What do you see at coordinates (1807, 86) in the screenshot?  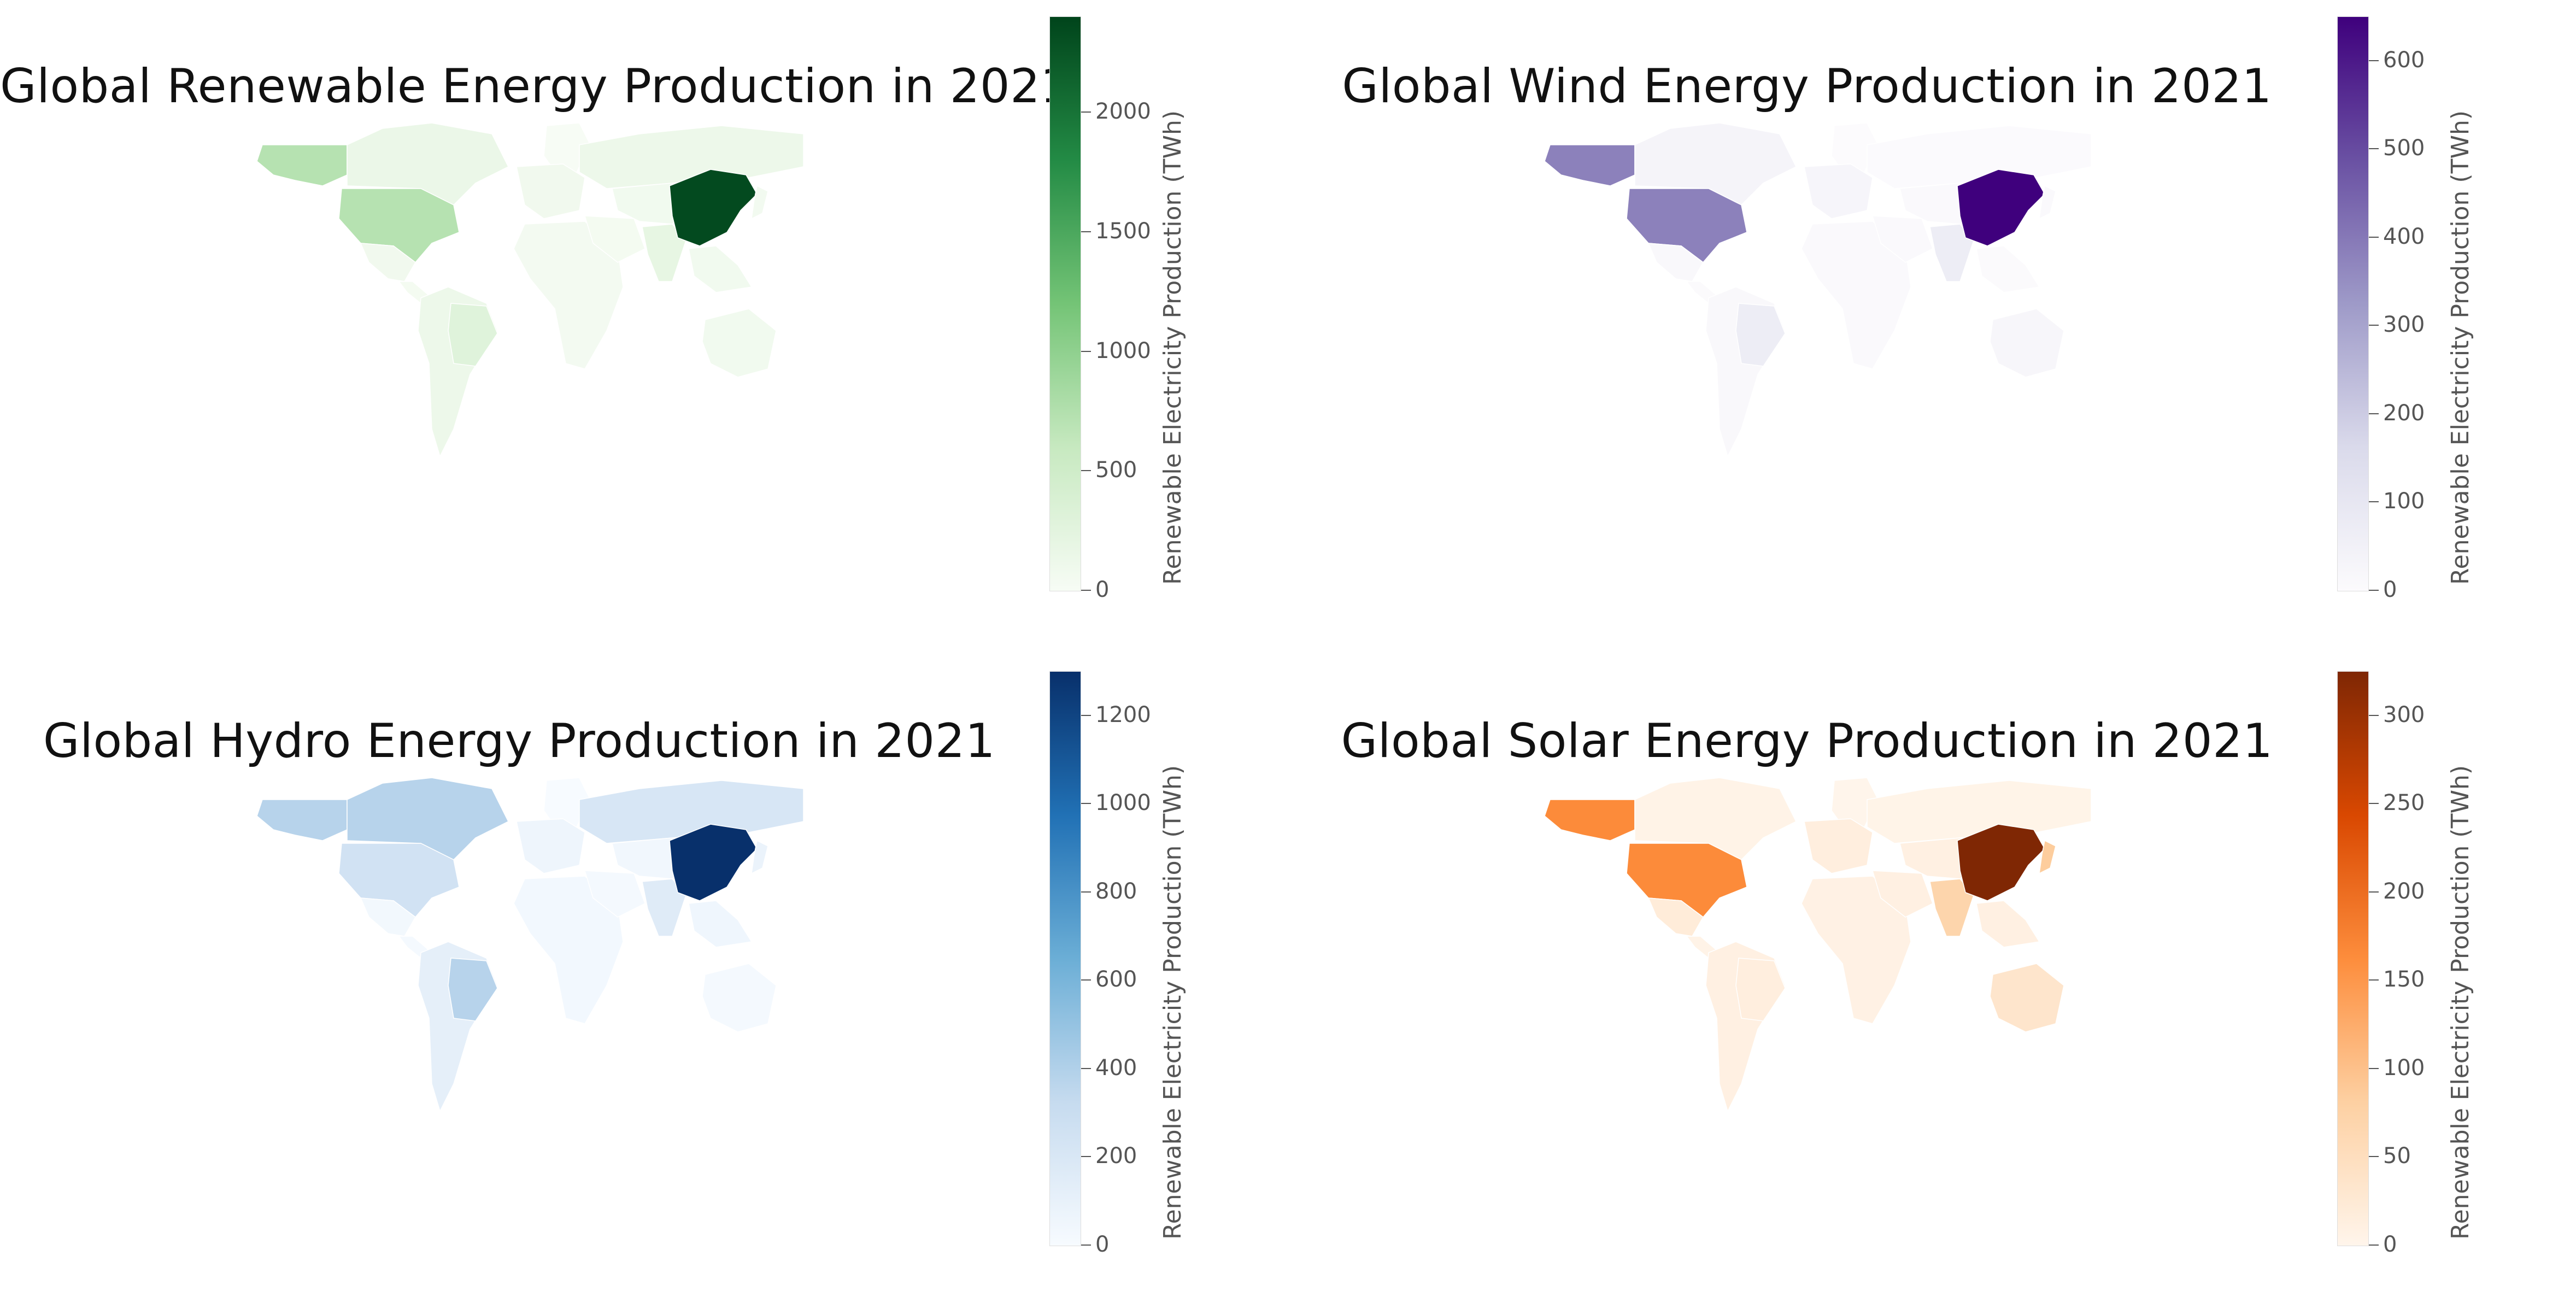 I see `panel-title: Global Wind Energy Production in 2021` at bounding box center [1807, 86].